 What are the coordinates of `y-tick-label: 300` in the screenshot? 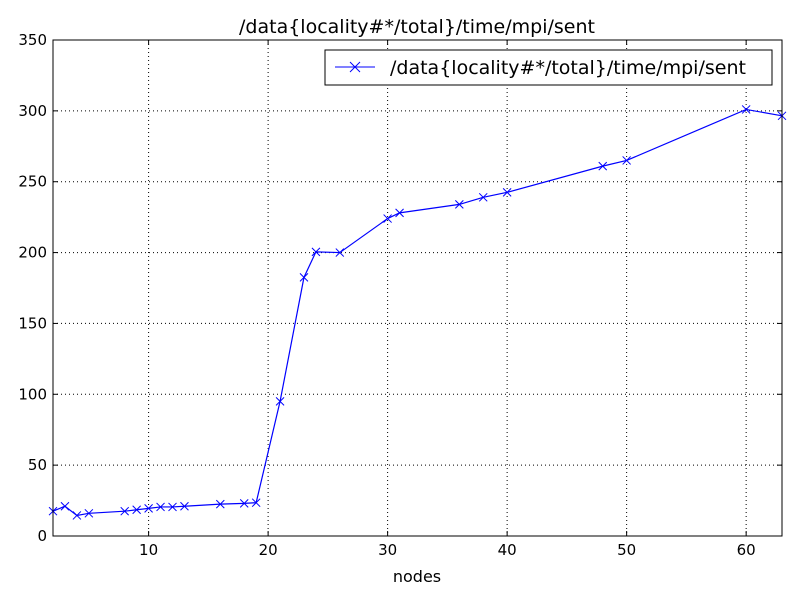 It's located at (32, 111).